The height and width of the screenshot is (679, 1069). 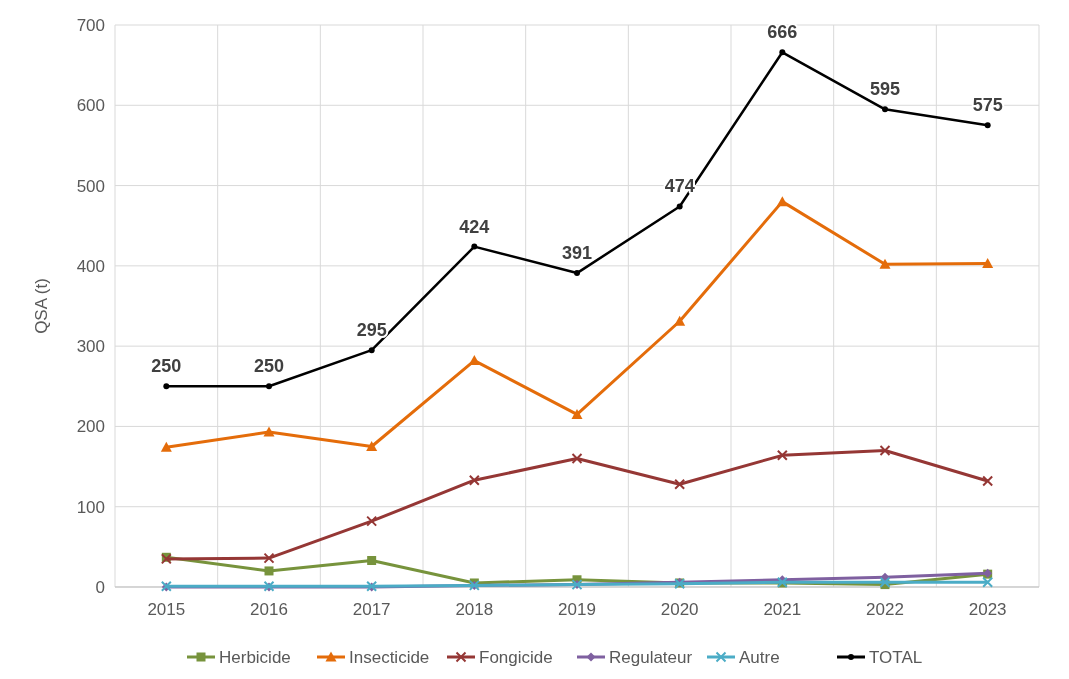 What do you see at coordinates (90, 106) in the screenshot?
I see `y-tick-label: 600` at bounding box center [90, 106].